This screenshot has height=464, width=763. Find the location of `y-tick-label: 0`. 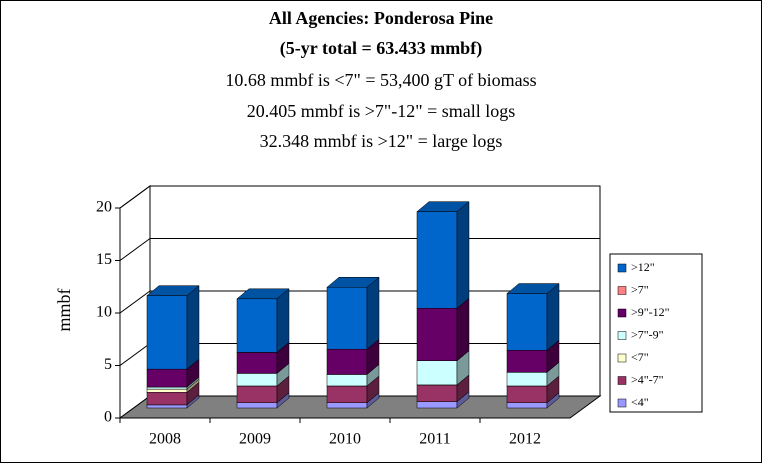

y-tick-label: 0 is located at coordinates (108, 417).